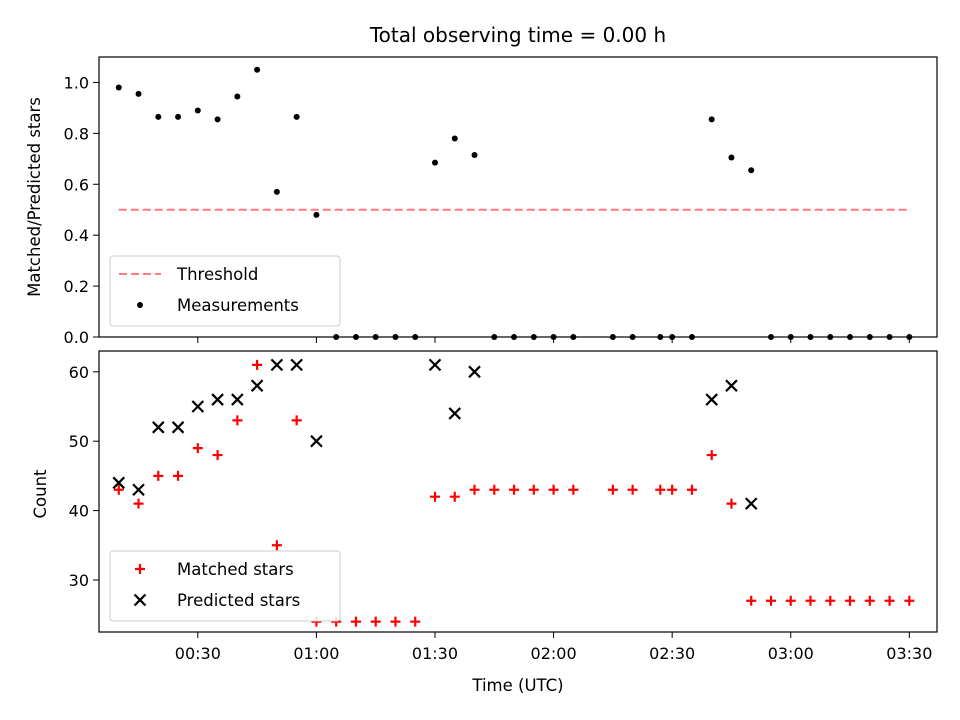  I want to click on top-y-tick-label: 0.8, so click(76, 133).